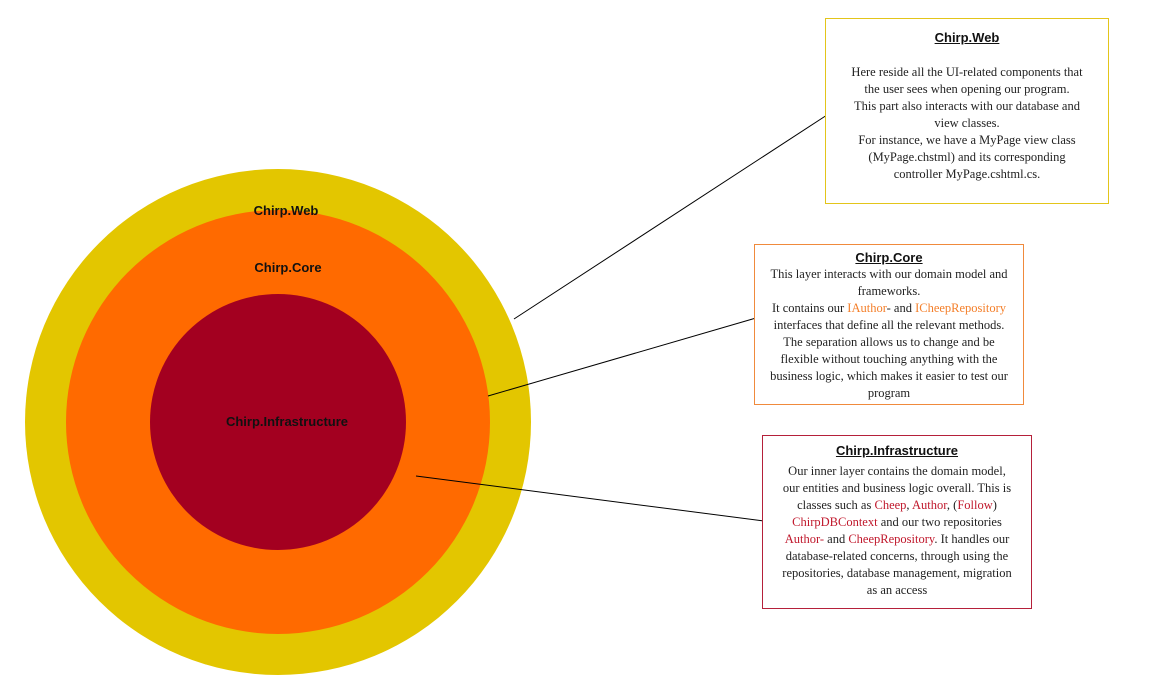 Image resolution: width=1151 pixels, height=678 pixels. What do you see at coordinates (952, 505) in the screenshot?
I see `infra-box-text: , (` at bounding box center [952, 505].